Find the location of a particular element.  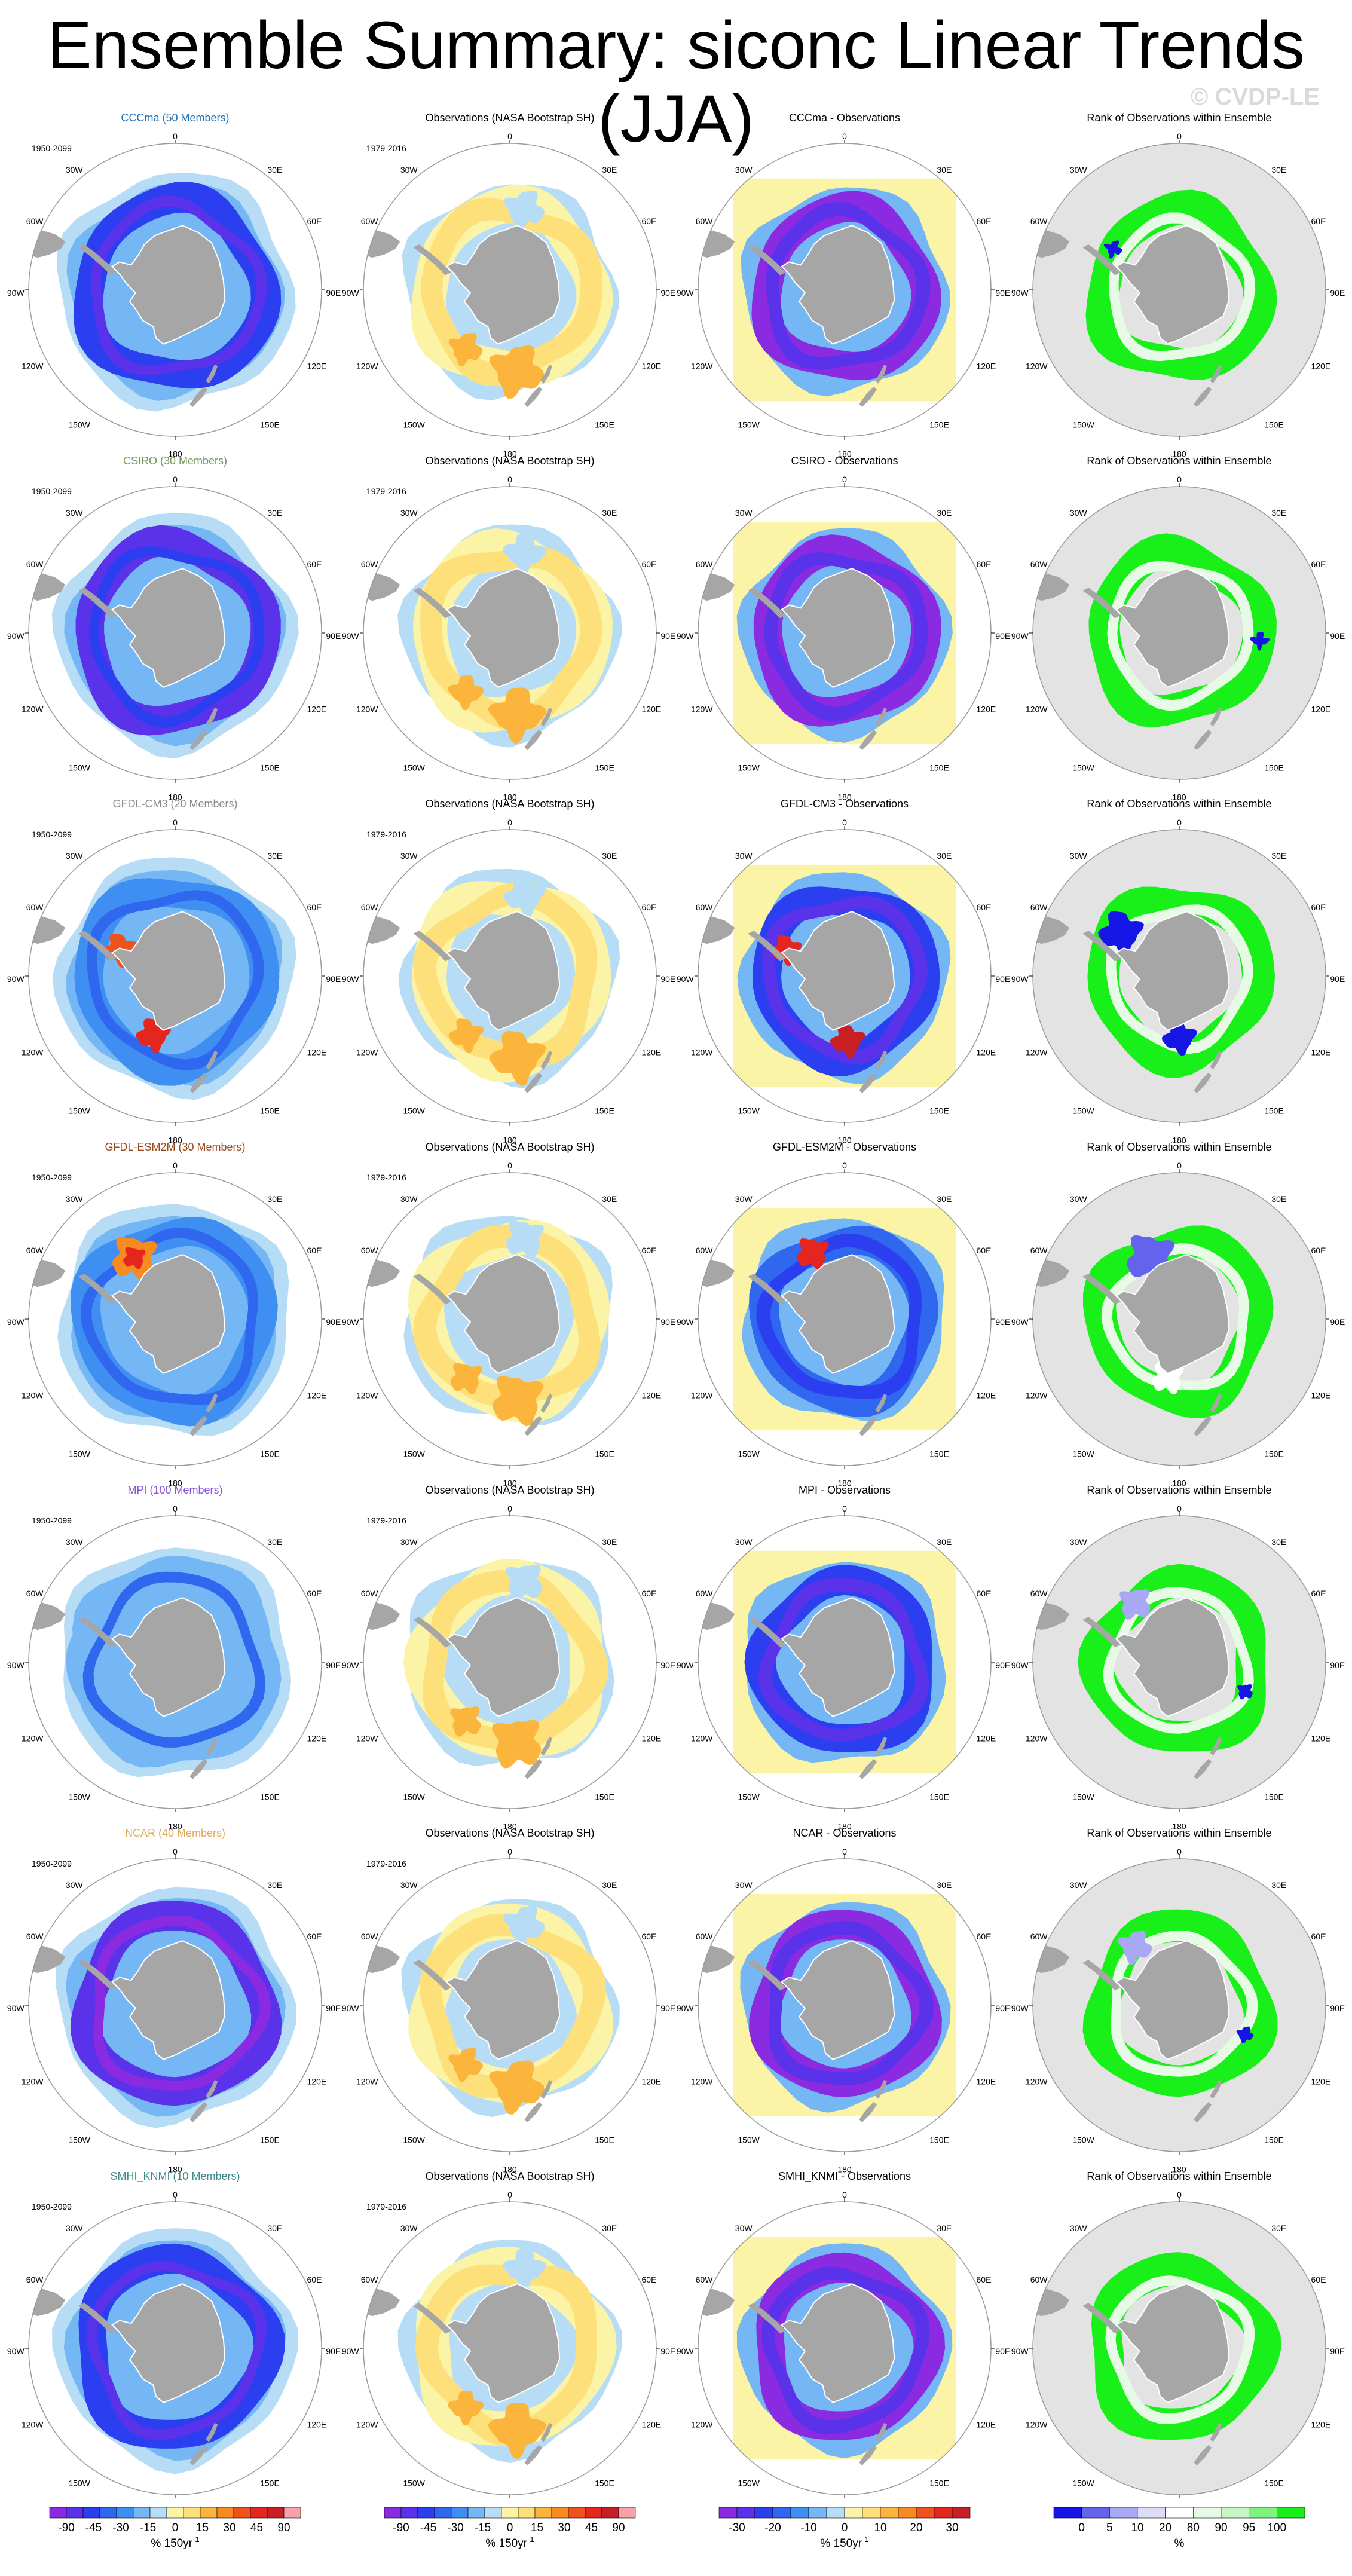

map-panel-model-2: 0 30E 60E 90E 120E 150E 180 150W 120W 90W 60W 30W is located at coordinates (174, 638).